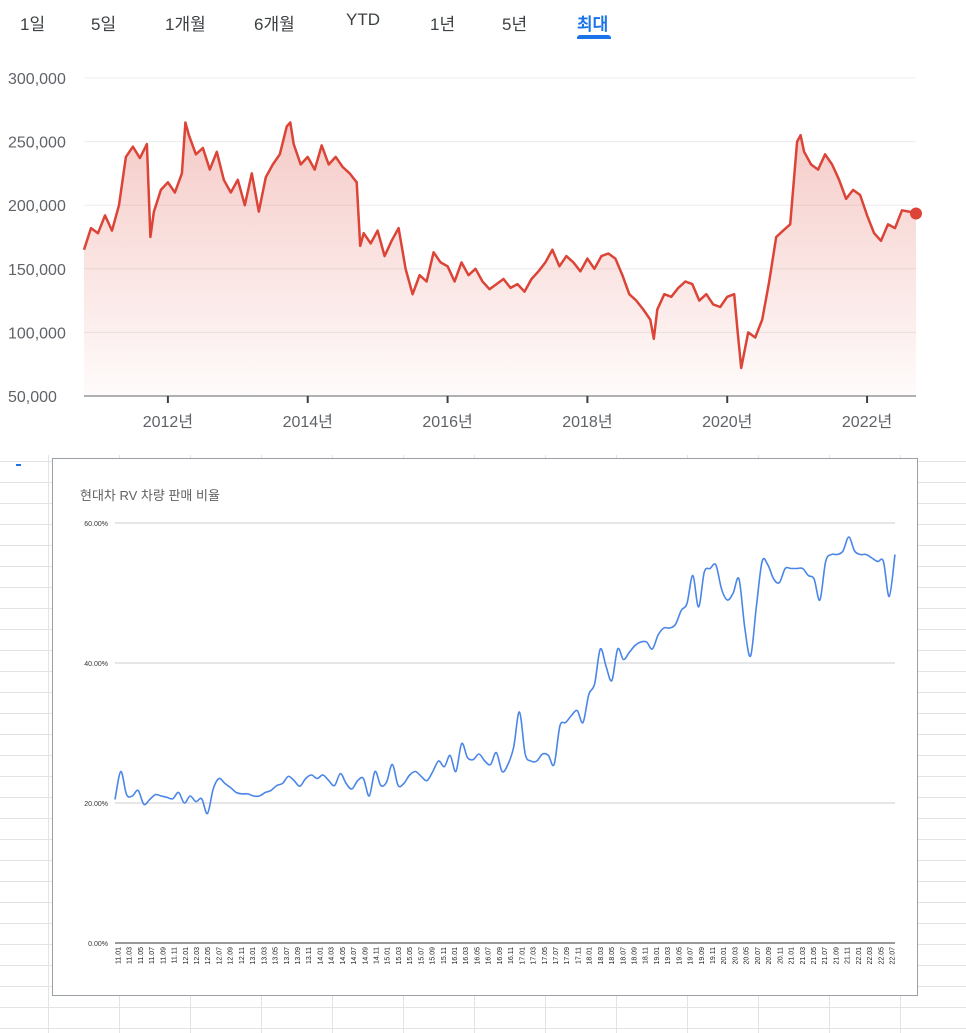  Describe the element at coordinates (421, 956) in the screenshot. I see `x-tick-label: 15.07` at that location.